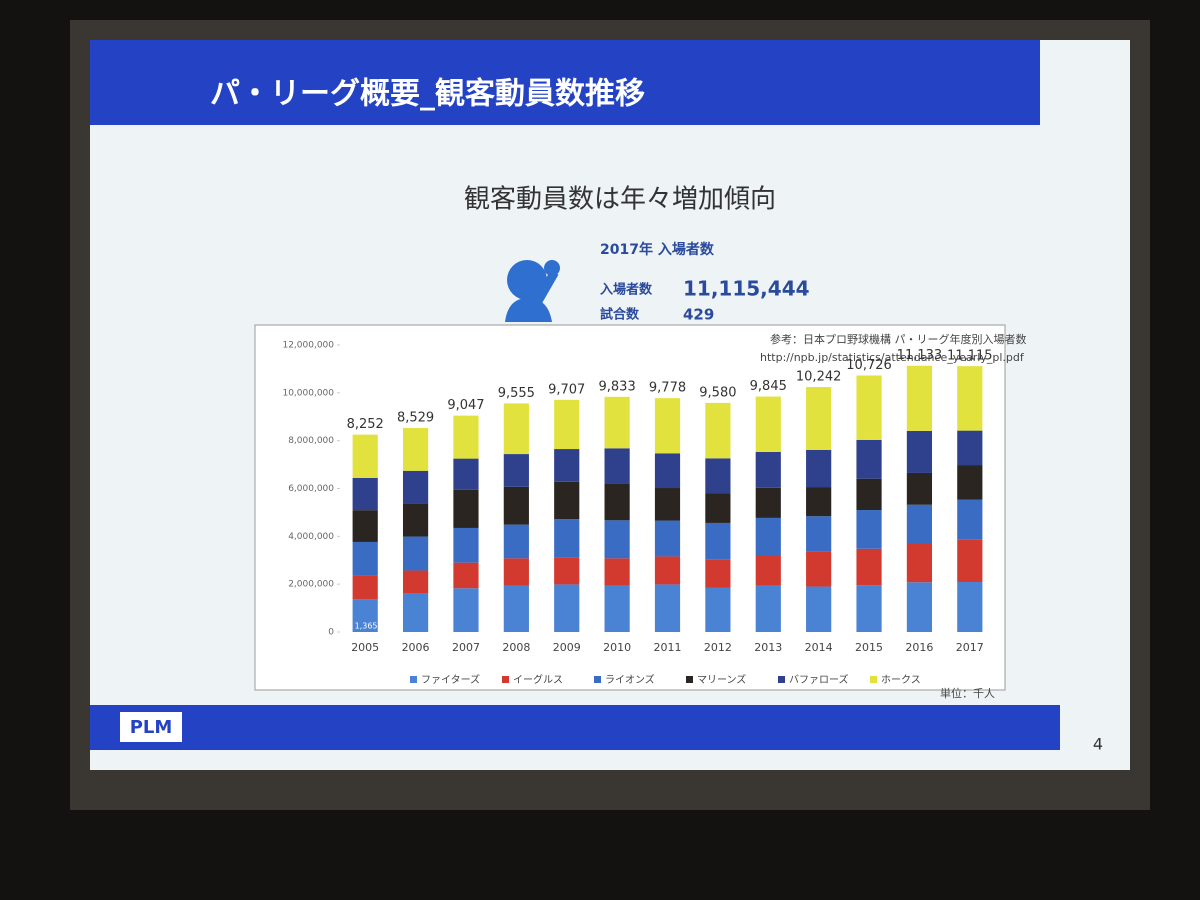 This screenshot has width=1200, height=900. What do you see at coordinates (898, 339) in the screenshot?
I see `reference: 参考：日本プロ野球機構 パ・リーグ年度別入場者数` at bounding box center [898, 339].